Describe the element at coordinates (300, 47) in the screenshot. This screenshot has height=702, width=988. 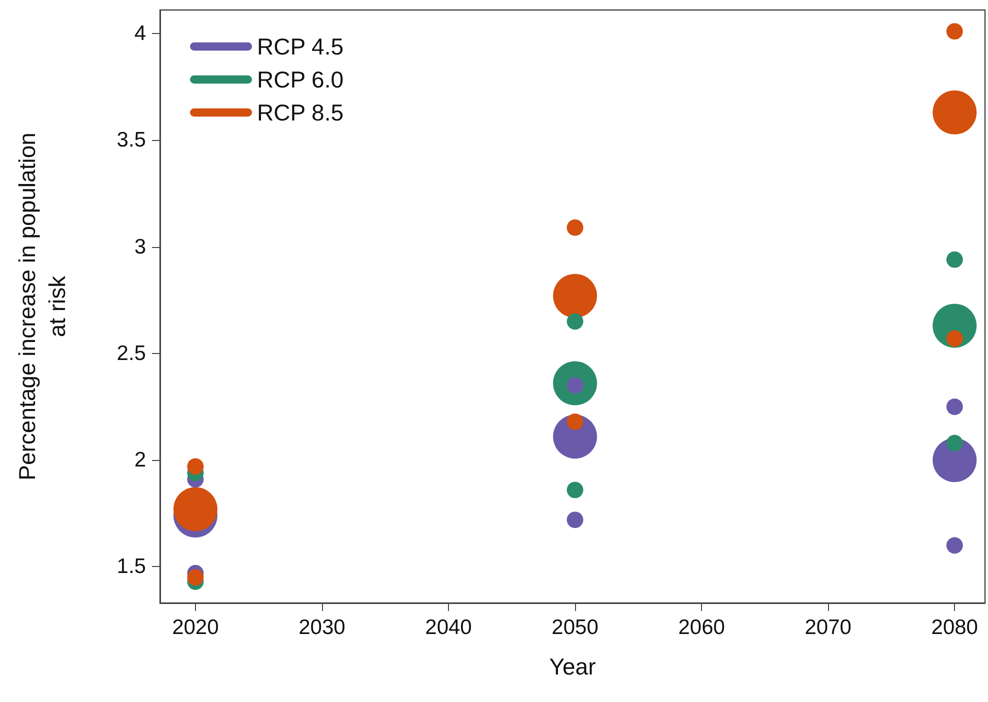
I see `legend-label: RCP 4.5` at that location.